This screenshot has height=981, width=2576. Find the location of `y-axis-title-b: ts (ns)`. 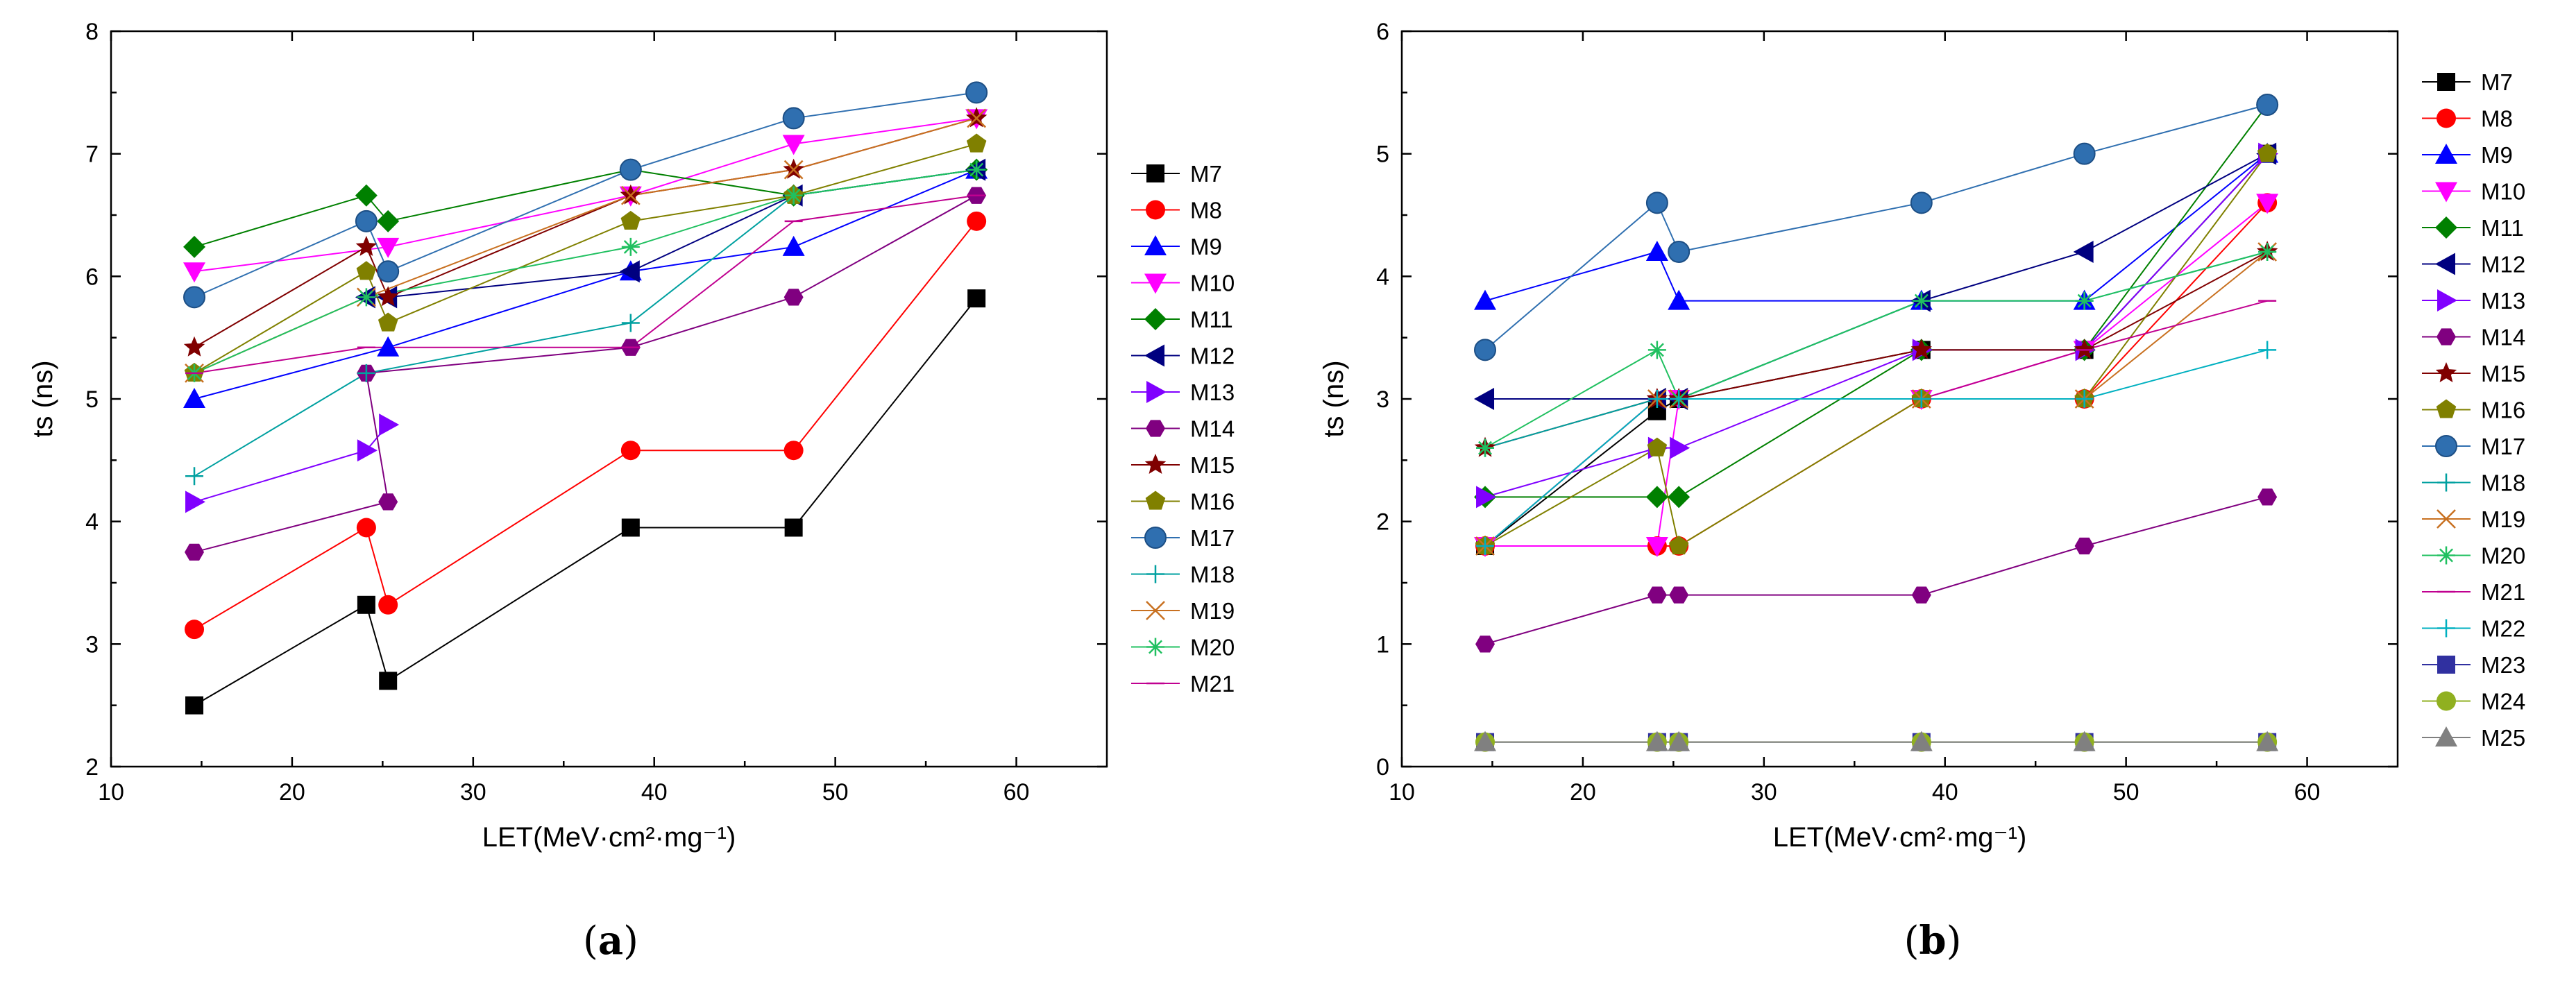

y-axis-title-b: ts (ns) is located at coordinates (1334, 398).